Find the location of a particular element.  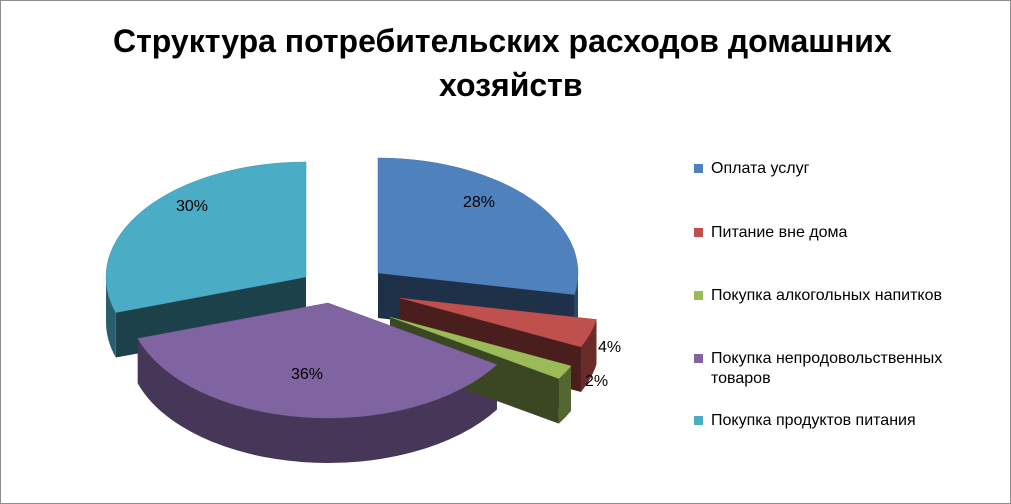

data-label-alcohol: 2% is located at coordinates (597, 381).